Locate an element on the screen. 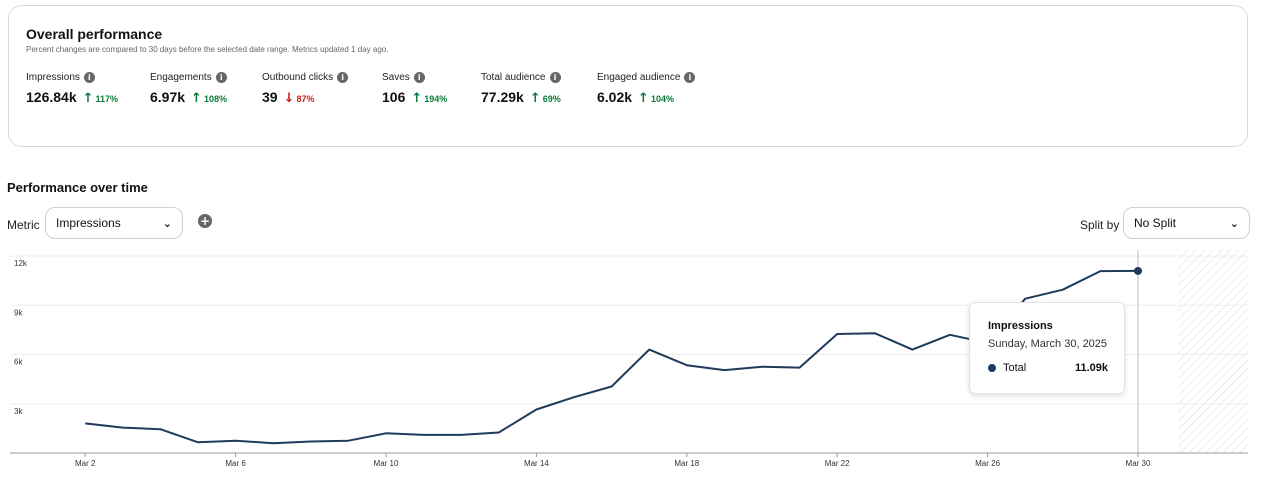  performance-over-time-title: Performance over time is located at coordinates (77, 187).